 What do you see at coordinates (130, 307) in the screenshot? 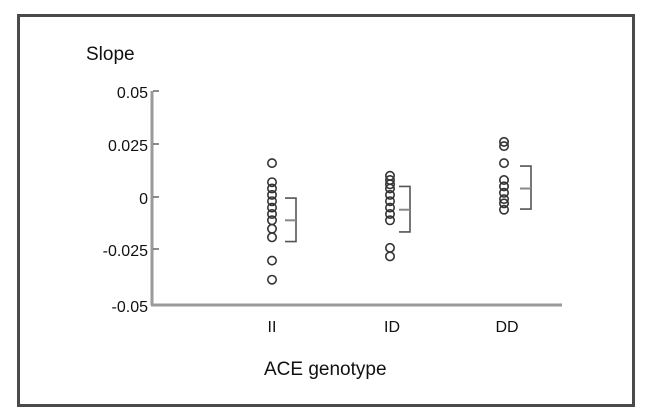
I see `y-tick-label: -0.05` at bounding box center [130, 307].